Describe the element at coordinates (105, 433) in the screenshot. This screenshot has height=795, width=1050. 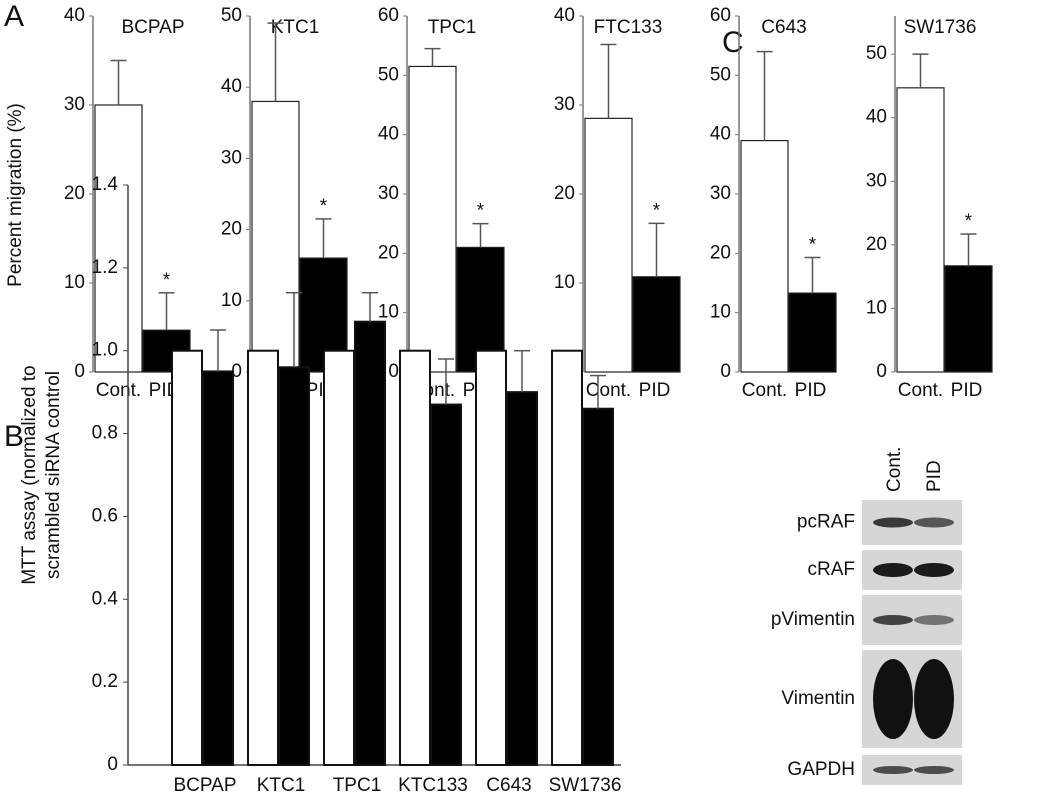
I see `y-tick-label: 0.8` at that location.